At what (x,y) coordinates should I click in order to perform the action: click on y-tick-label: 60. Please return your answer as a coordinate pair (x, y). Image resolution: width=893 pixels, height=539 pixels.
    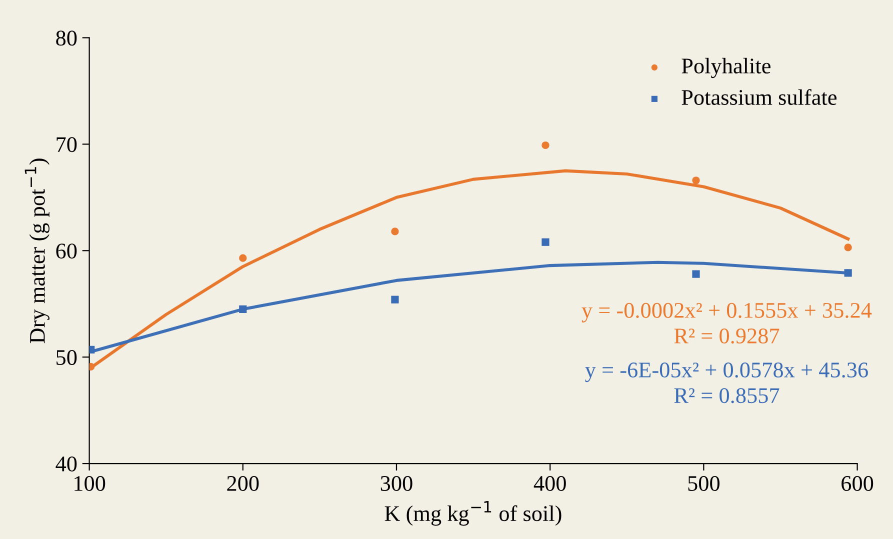
    Looking at the image, I should click on (66, 251).